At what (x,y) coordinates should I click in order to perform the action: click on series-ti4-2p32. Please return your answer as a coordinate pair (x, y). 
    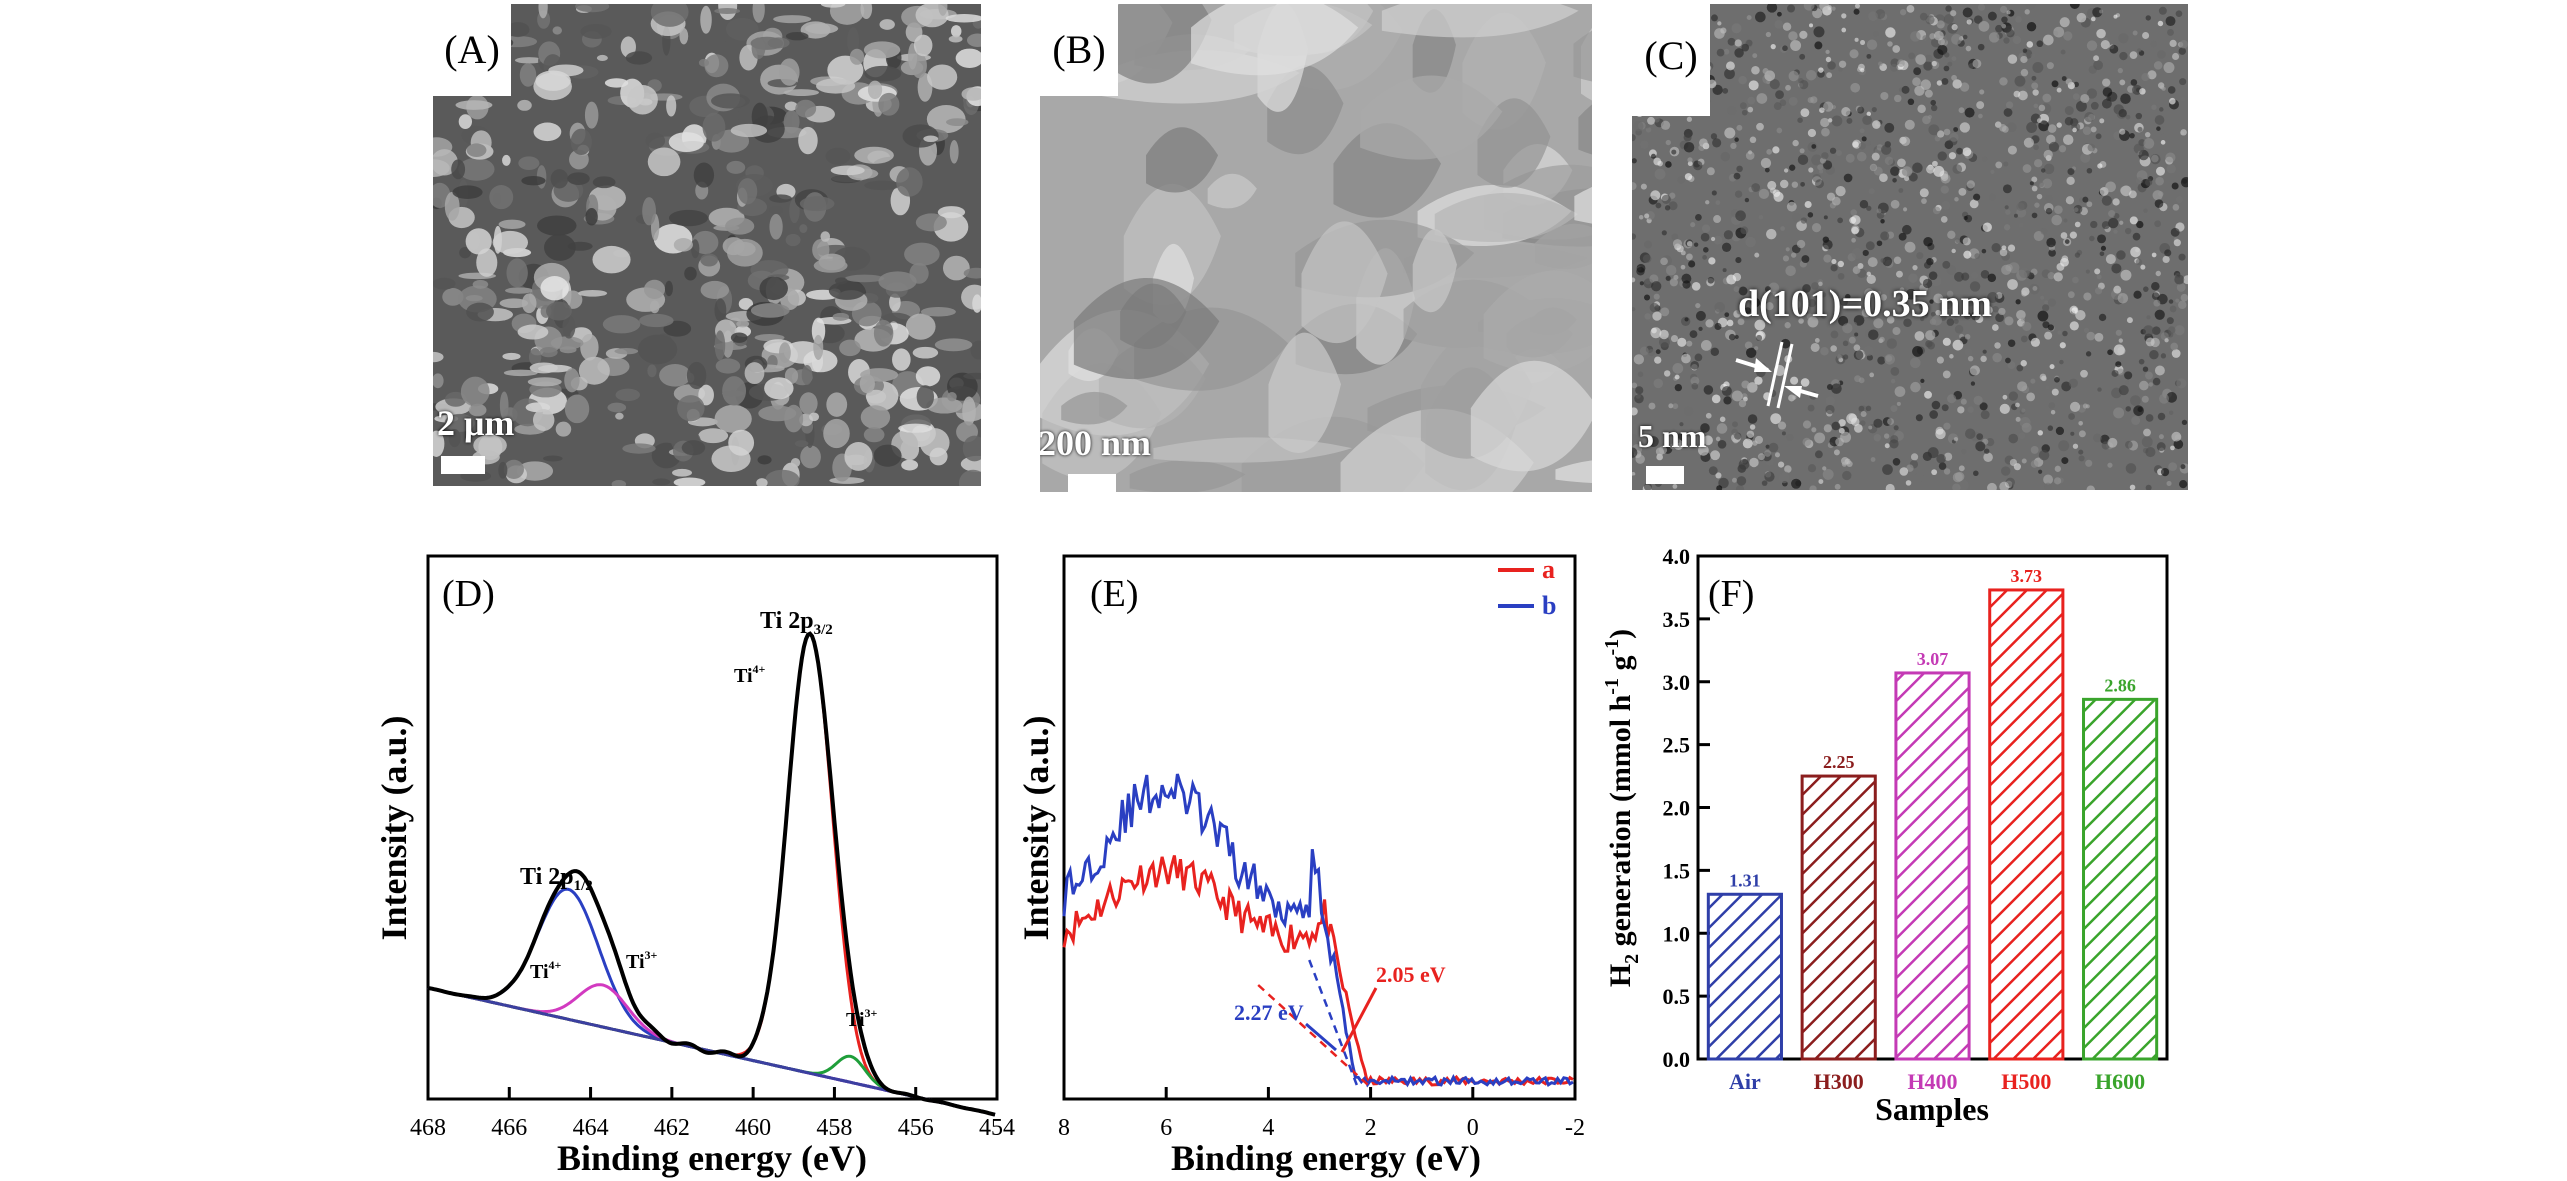
    Looking at the image, I should click on (711, 873).